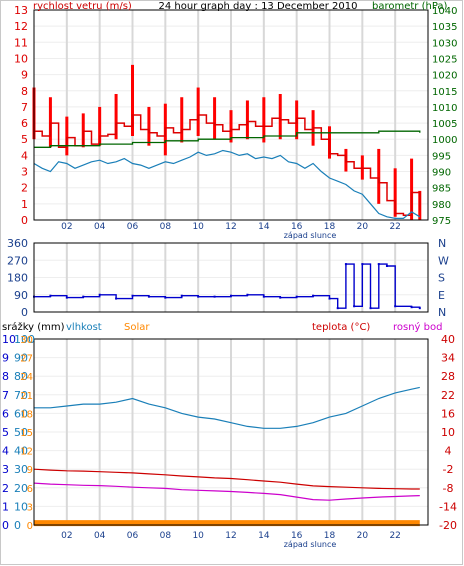 The height and width of the screenshot is (566, 464). What do you see at coordinates (341, 327) in the screenshot?
I see `temperature-axis-title: teplota (°C)` at bounding box center [341, 327].